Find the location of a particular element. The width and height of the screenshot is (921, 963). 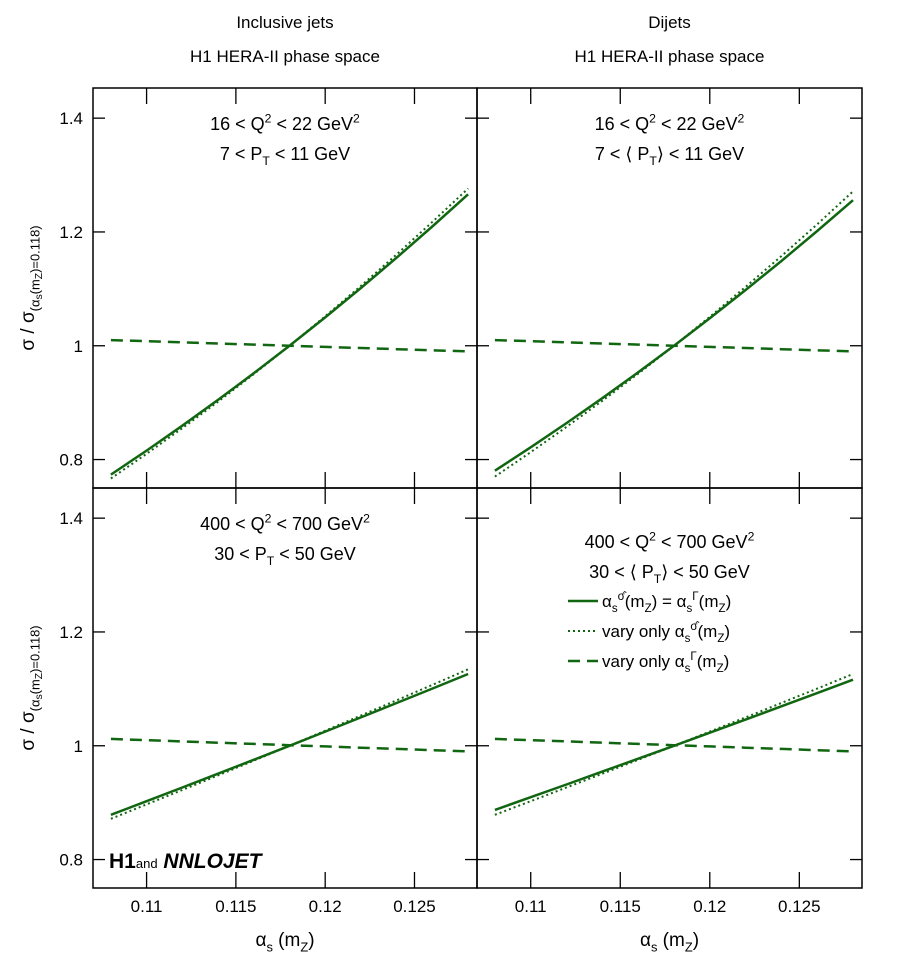

text-part: 7 < P is located at coordinates (241, 154).